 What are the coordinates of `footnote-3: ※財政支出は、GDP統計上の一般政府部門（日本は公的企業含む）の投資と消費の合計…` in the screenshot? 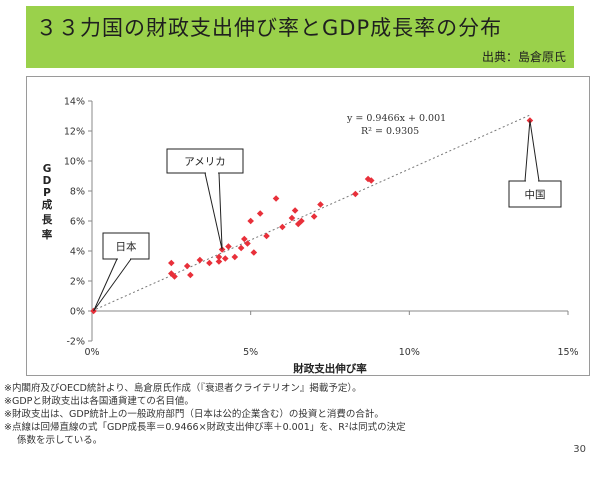 It's located at (194, 414).